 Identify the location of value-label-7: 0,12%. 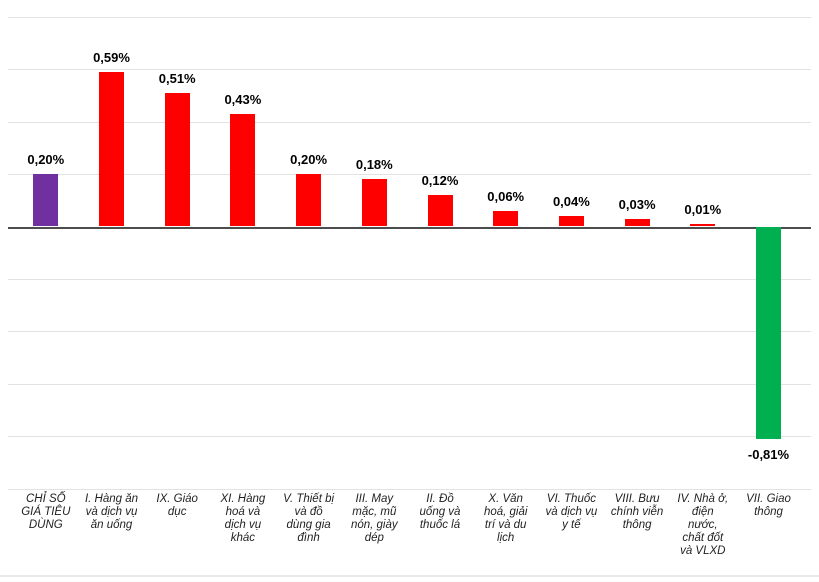
(440, 181).